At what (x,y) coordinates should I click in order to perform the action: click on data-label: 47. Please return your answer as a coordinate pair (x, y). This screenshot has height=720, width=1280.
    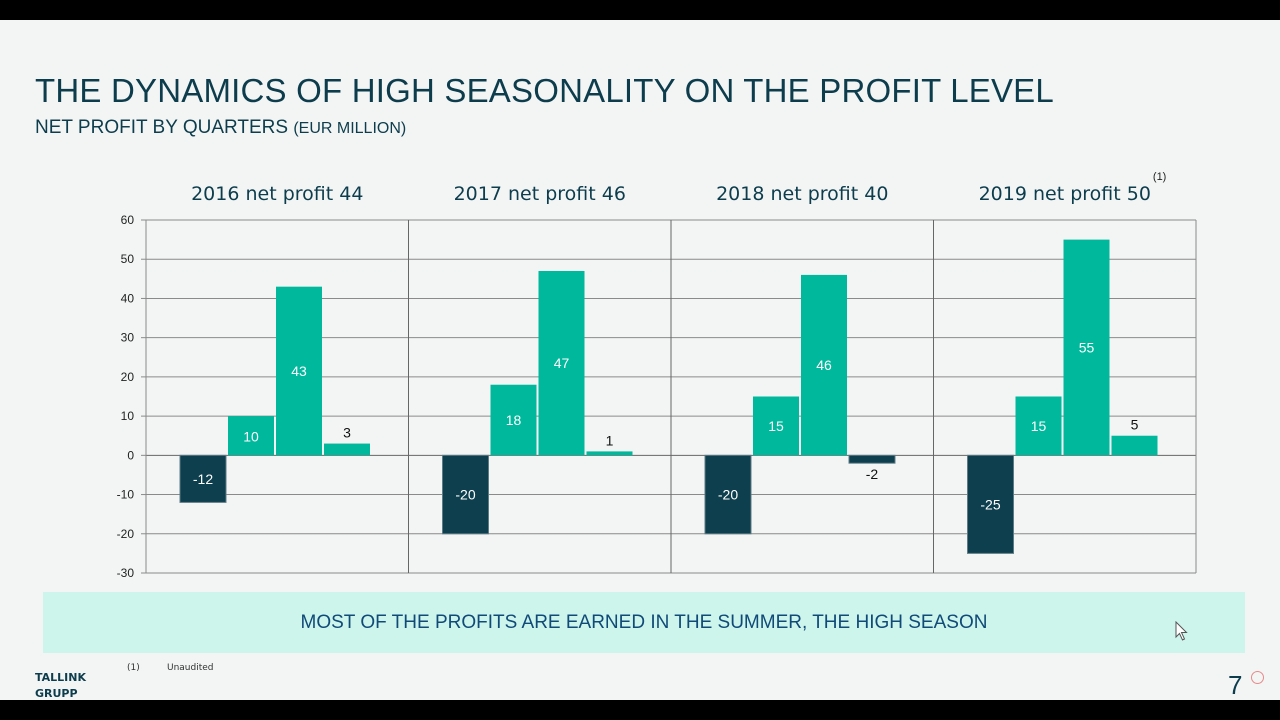
    Looking at the image, I should click on (562, 363).